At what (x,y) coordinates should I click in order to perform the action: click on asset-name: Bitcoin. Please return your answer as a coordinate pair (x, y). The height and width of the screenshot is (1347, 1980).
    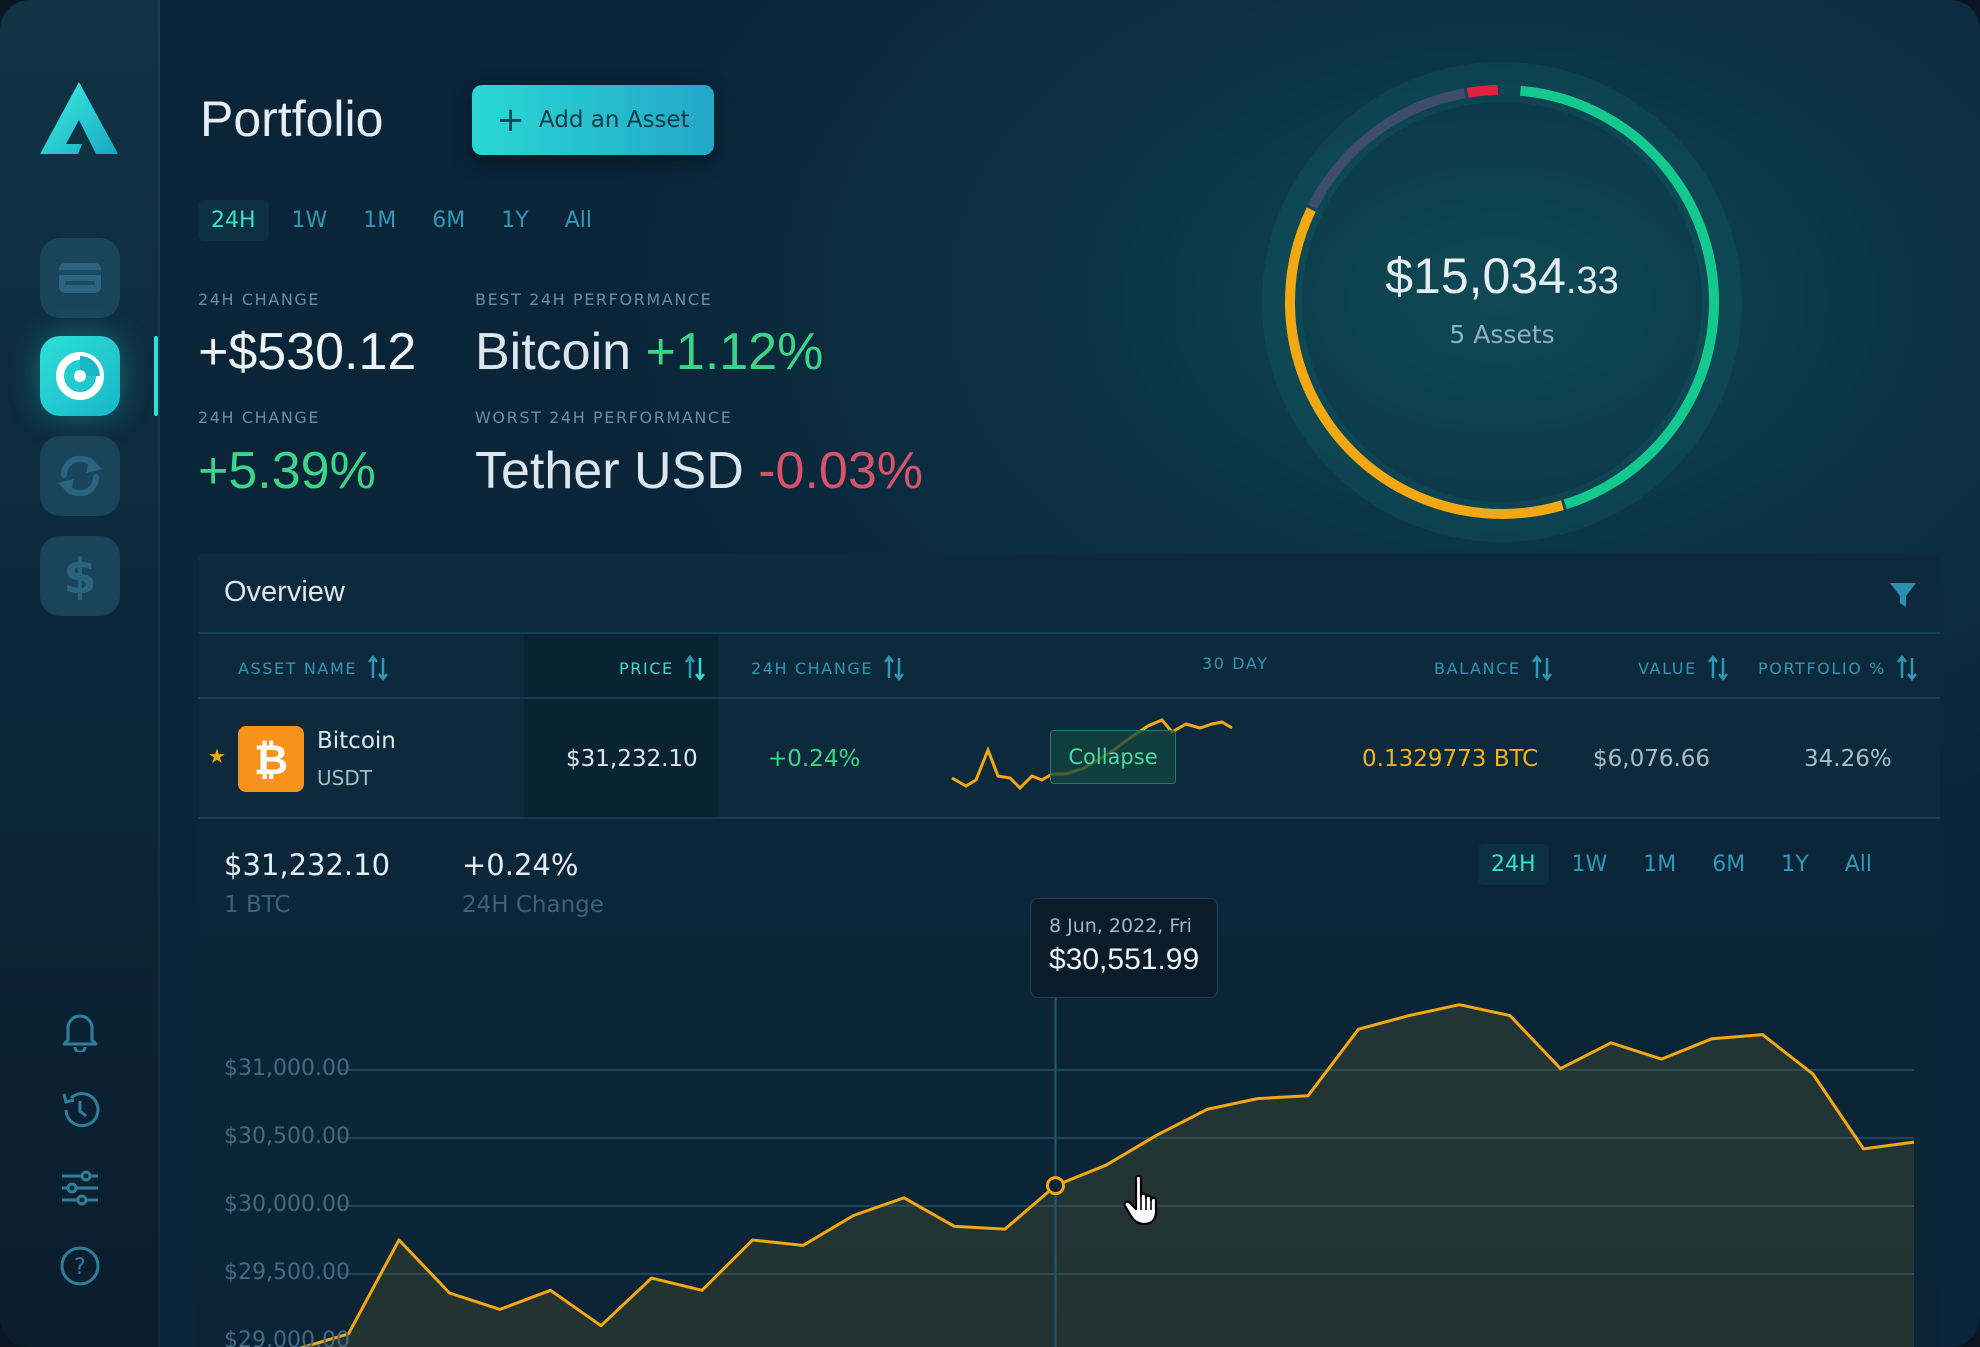
    Looking at the image, I should click on (356, 741).